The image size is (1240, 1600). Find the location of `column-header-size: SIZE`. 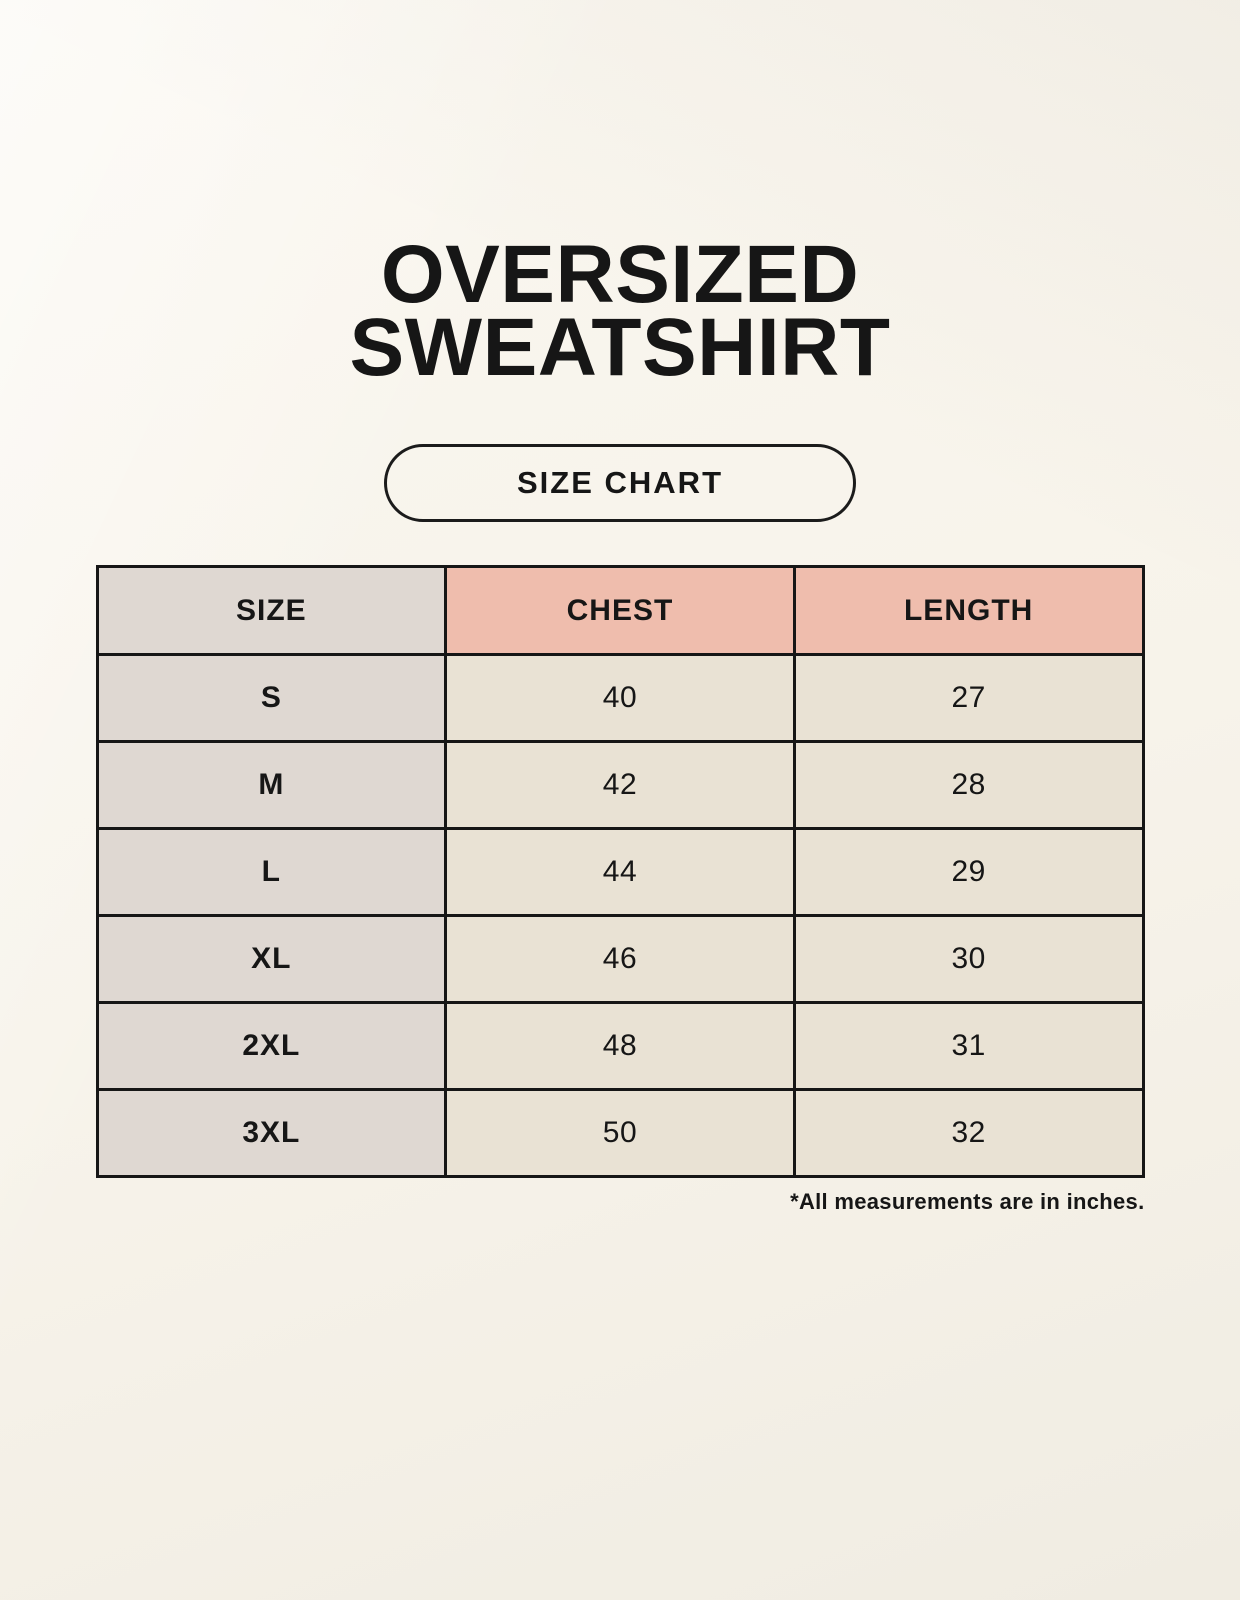

column-header-size: SIZE is located at coordinates (271, 610).